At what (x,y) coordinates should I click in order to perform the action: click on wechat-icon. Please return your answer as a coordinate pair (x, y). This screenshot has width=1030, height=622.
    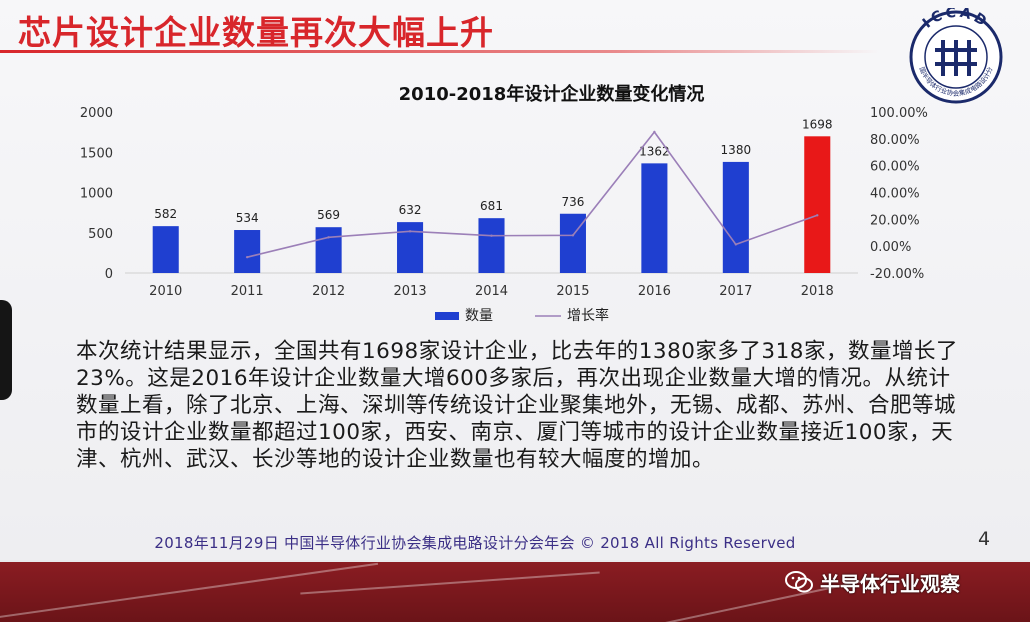
    Looking at the image, I should click on (799, 582).